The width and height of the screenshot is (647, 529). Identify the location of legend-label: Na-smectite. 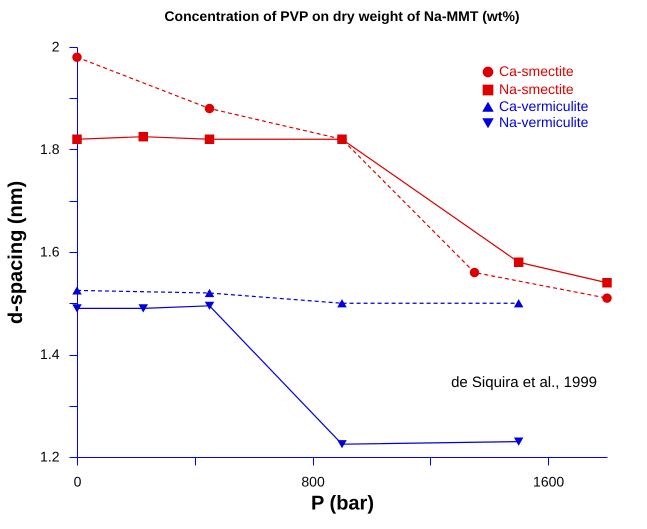
(536, 89).